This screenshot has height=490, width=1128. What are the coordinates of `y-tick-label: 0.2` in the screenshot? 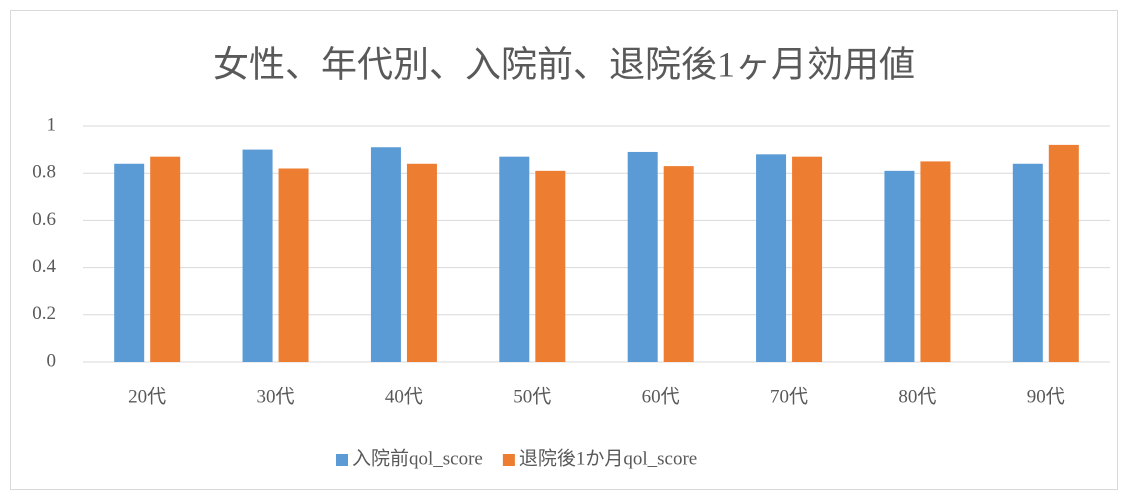 It's located at (44, 313).